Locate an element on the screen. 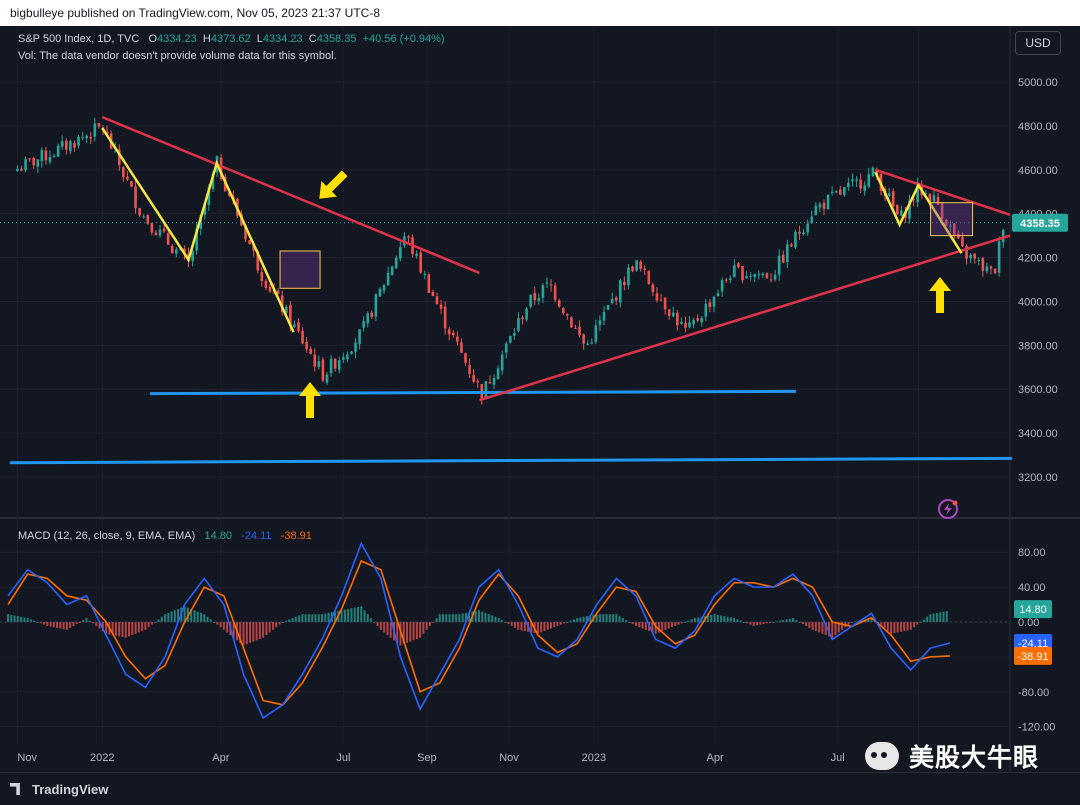 This screenshot has width=1080, height=805. tv-logo-icon is located at coordinates (15, 789).